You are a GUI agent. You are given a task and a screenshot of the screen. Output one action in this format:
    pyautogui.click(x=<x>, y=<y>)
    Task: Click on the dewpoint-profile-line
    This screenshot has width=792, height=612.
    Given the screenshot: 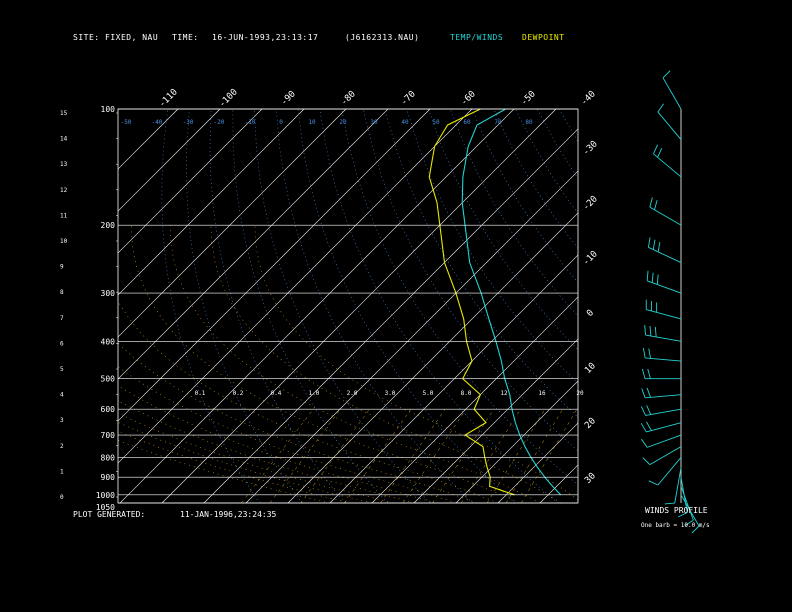 What is the action you would take?
    pyautogui.click(x=471, y=302)
    